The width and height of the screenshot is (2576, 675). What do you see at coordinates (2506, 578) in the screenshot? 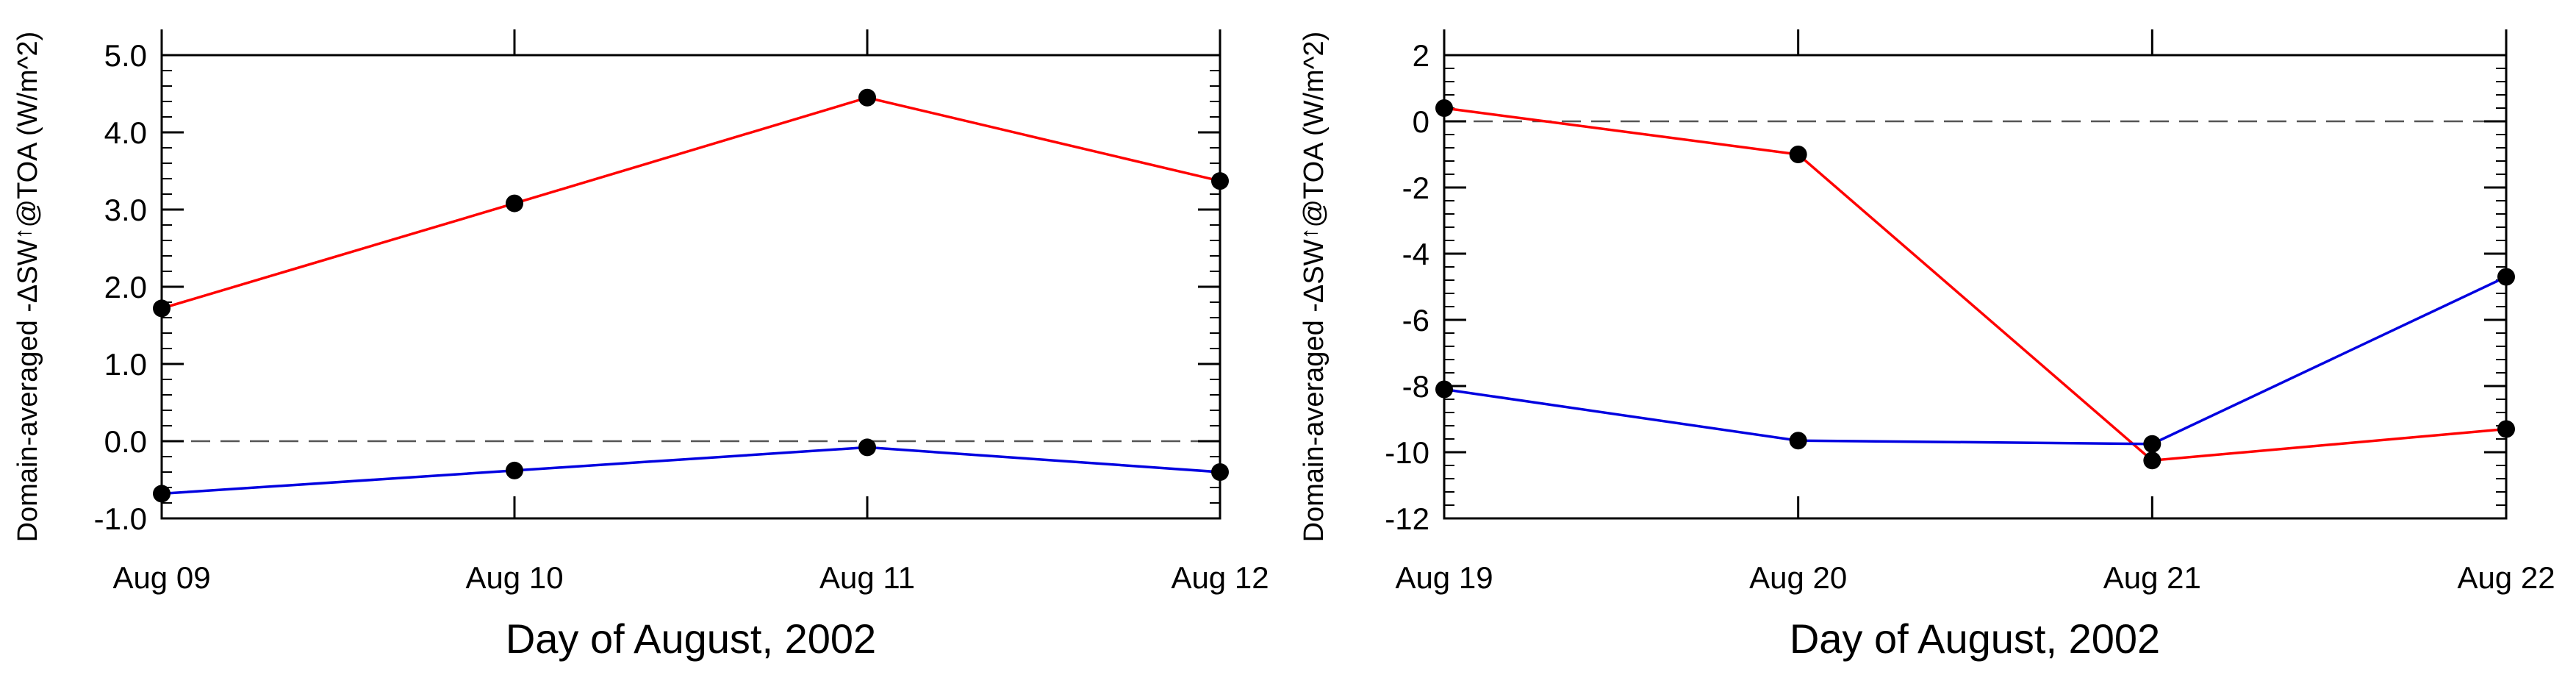
I see `x-tick-label: Aug 22` at bounding box center [2506, 578].